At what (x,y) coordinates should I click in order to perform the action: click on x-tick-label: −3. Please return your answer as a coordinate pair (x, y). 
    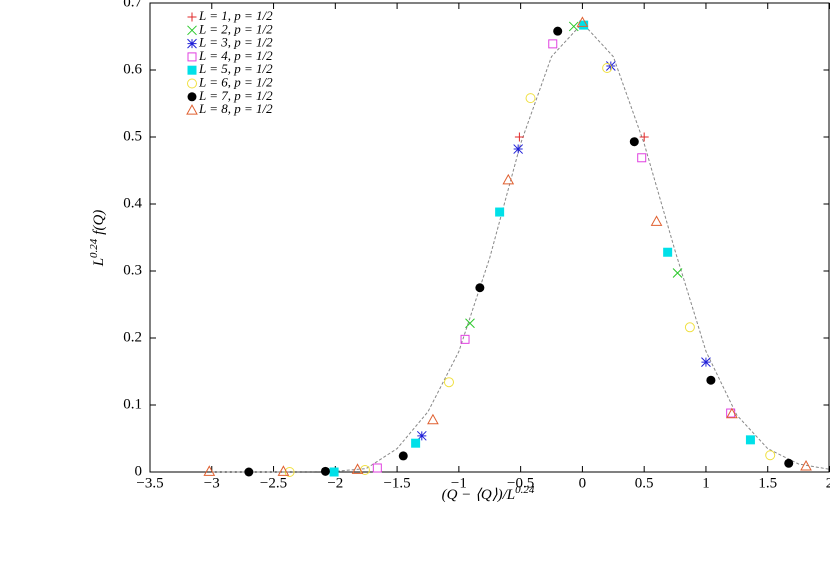
    Looking at the image, I should click on (212, 483).